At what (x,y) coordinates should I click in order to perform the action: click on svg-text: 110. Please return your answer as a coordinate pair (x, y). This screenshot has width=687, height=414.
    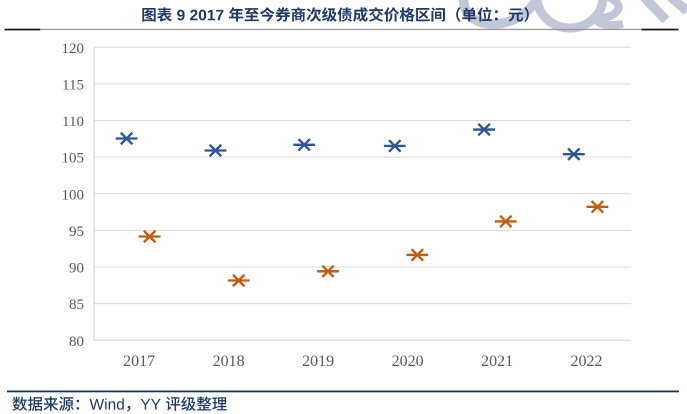
    Looking at the image, I should click on (73, 122).